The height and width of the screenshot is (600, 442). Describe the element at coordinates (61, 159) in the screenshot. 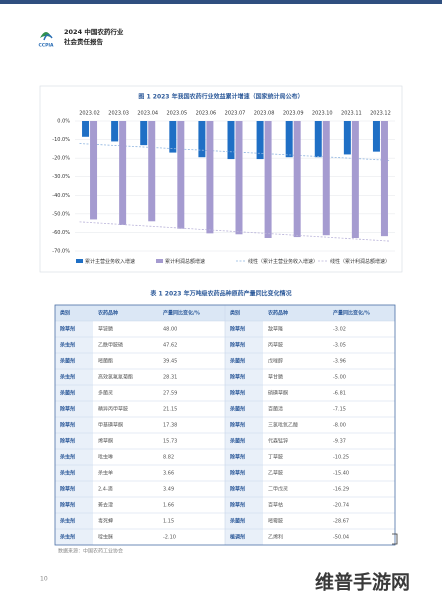

I see `y-tick-label: -20.0%` at that location.